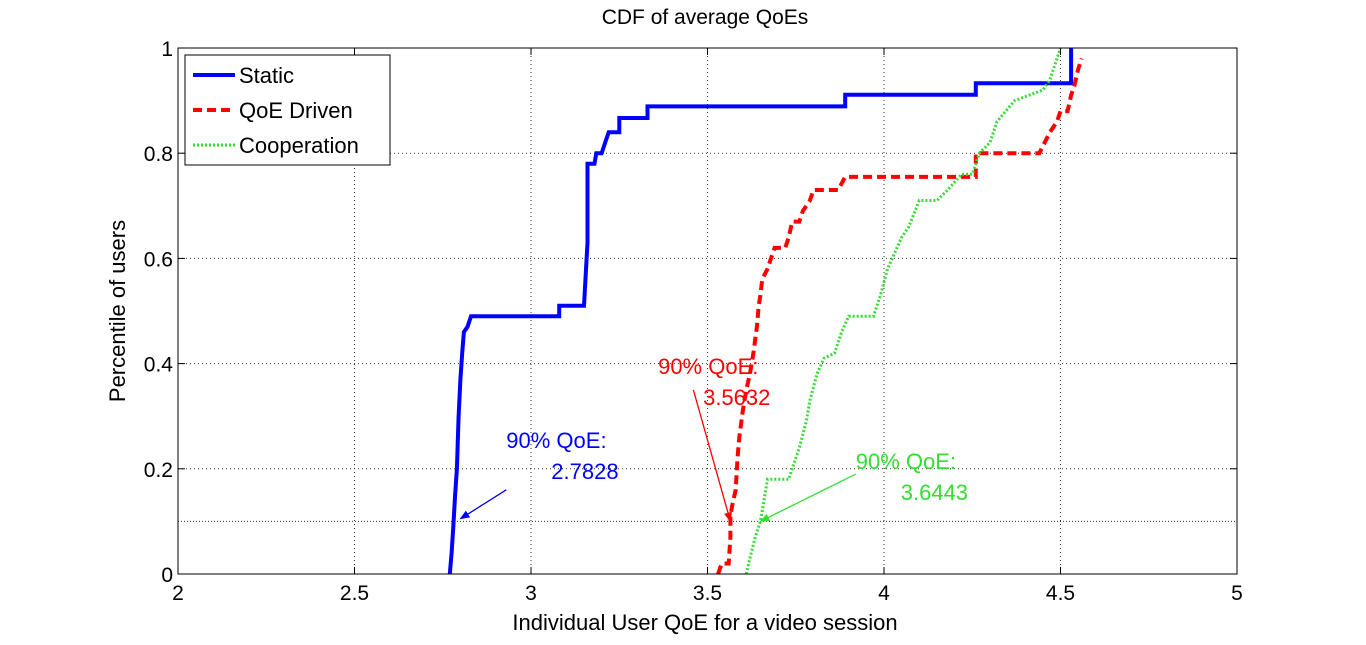 The height and width of the screenshot is (645, 1366). I want to click on annotation-value: 2.7828, so click(584, 471).